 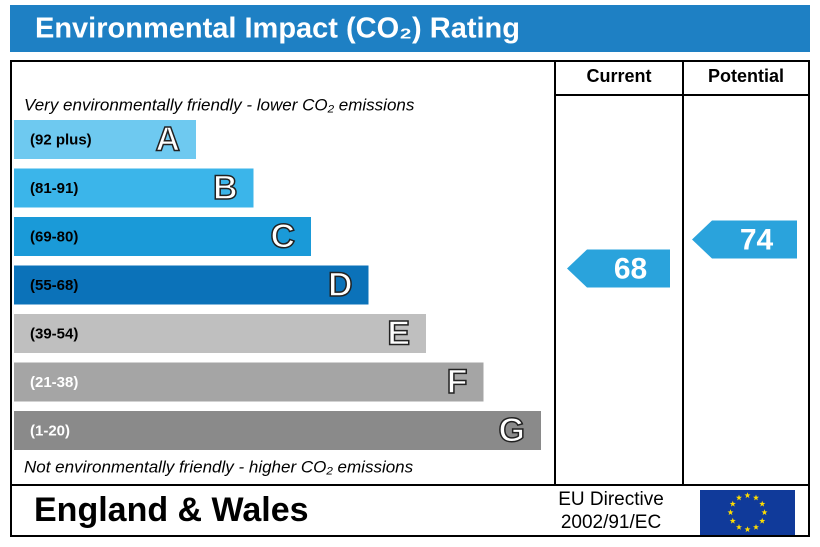 What do you see at coordinates (757, 239) in the screenshot?
I see `rating-value: 74` at bounding box center [757, 239].